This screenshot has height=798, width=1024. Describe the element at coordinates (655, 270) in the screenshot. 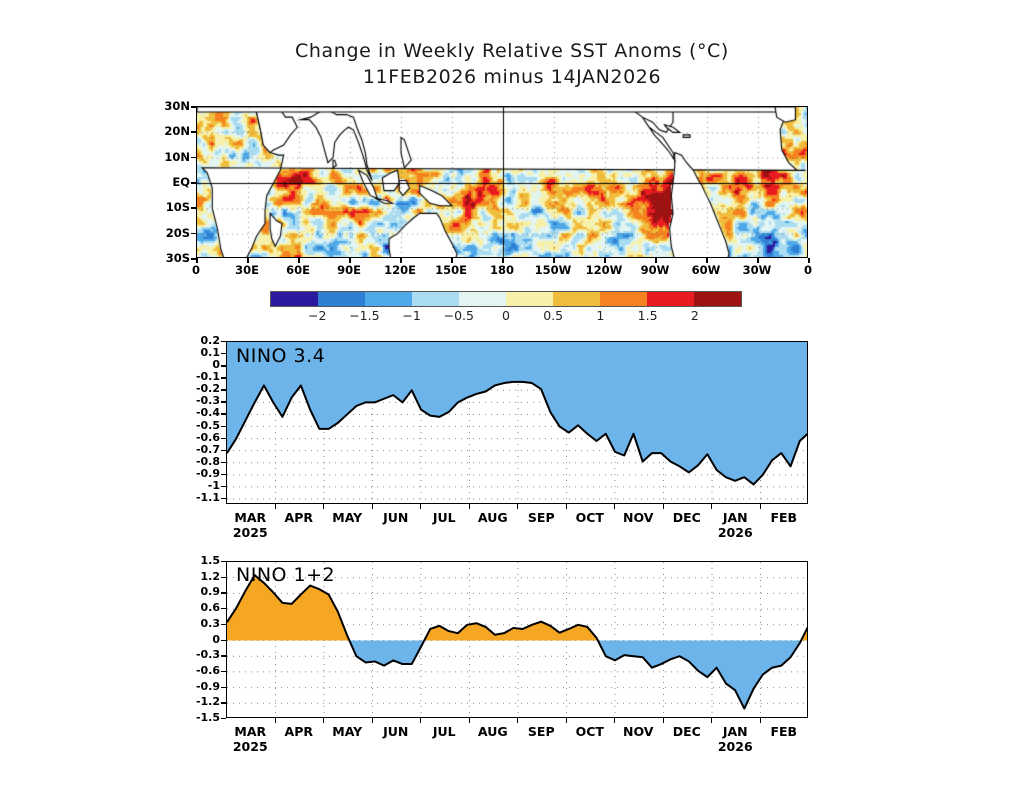

I see `map-lon-label-9: 90W` at that location.